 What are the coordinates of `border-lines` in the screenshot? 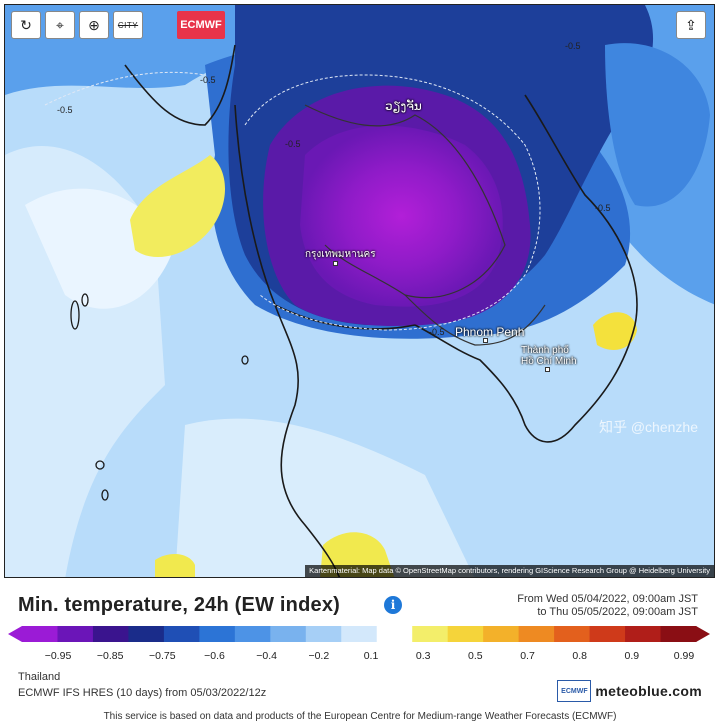 It's located at (405, 201).